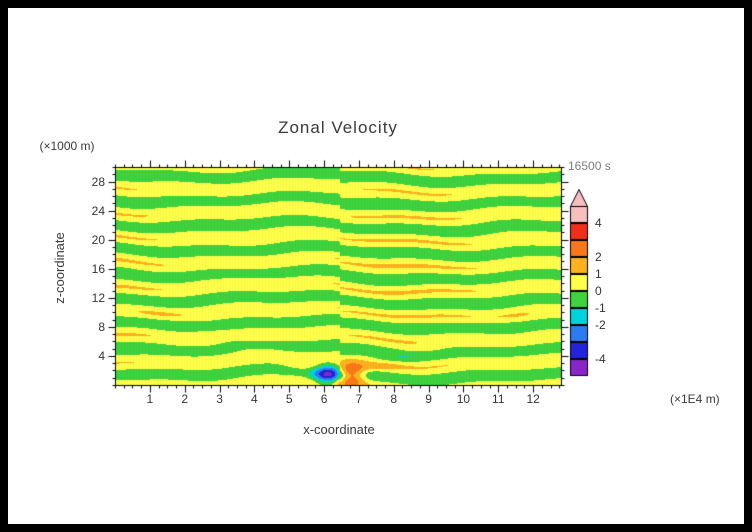 The image size is (752, 532). Describe the element at coordinates (219, 399) in the screenshot. I see `x-tick-label: 3` at that location.